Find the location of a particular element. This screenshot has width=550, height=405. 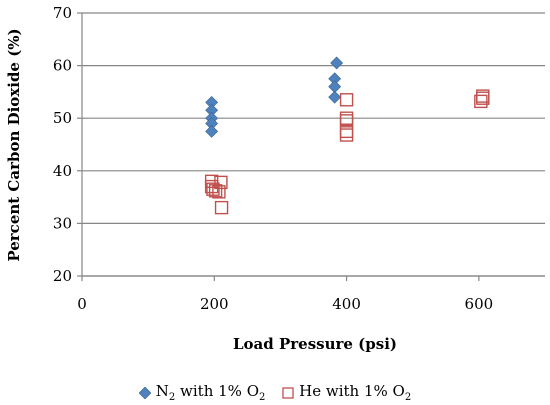

y-tick-labels: 20 30 40 50 60 70 is located at coordinates (62, 144).